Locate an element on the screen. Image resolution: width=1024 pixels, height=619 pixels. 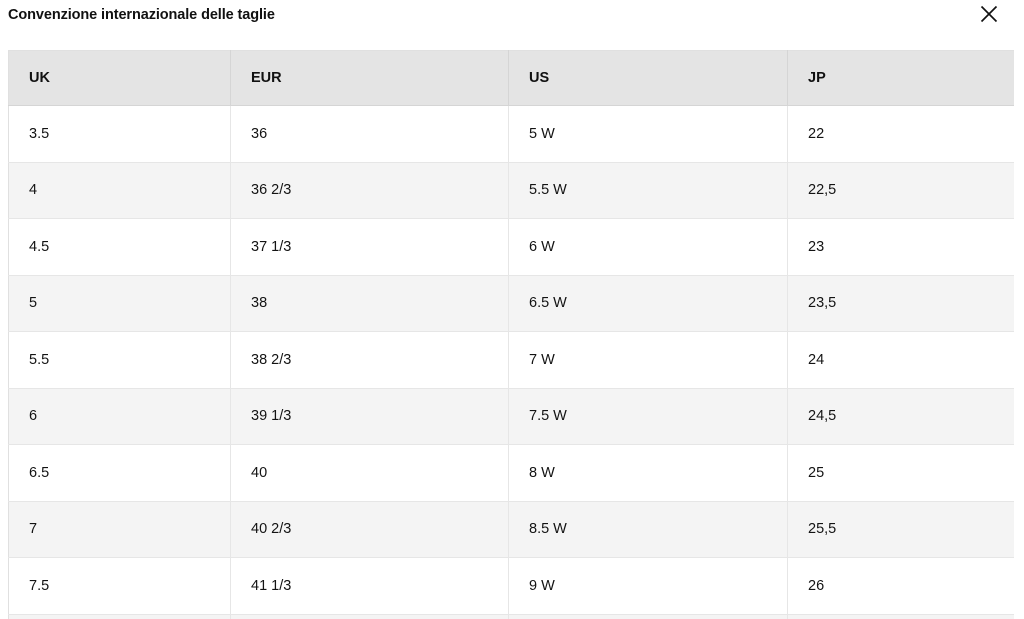
cell-us is located at coordinates (648, 616).